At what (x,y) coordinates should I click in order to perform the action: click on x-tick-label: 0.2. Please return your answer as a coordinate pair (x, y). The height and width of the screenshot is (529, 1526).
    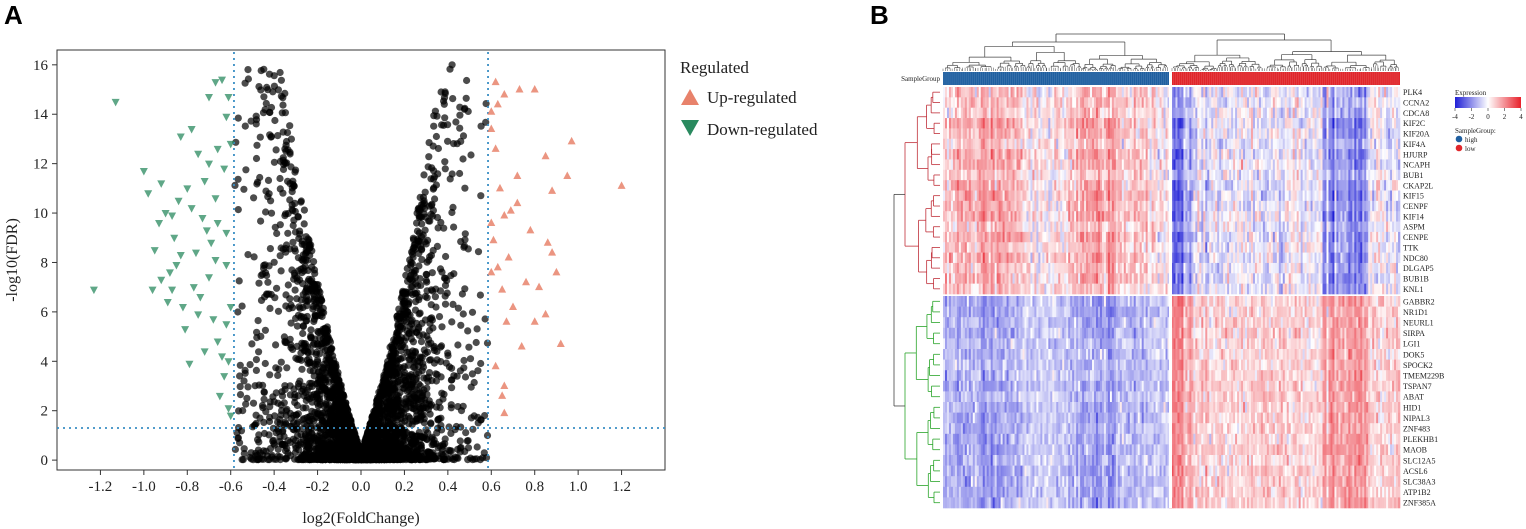
    Looking at the image, I should click on (404, 487).